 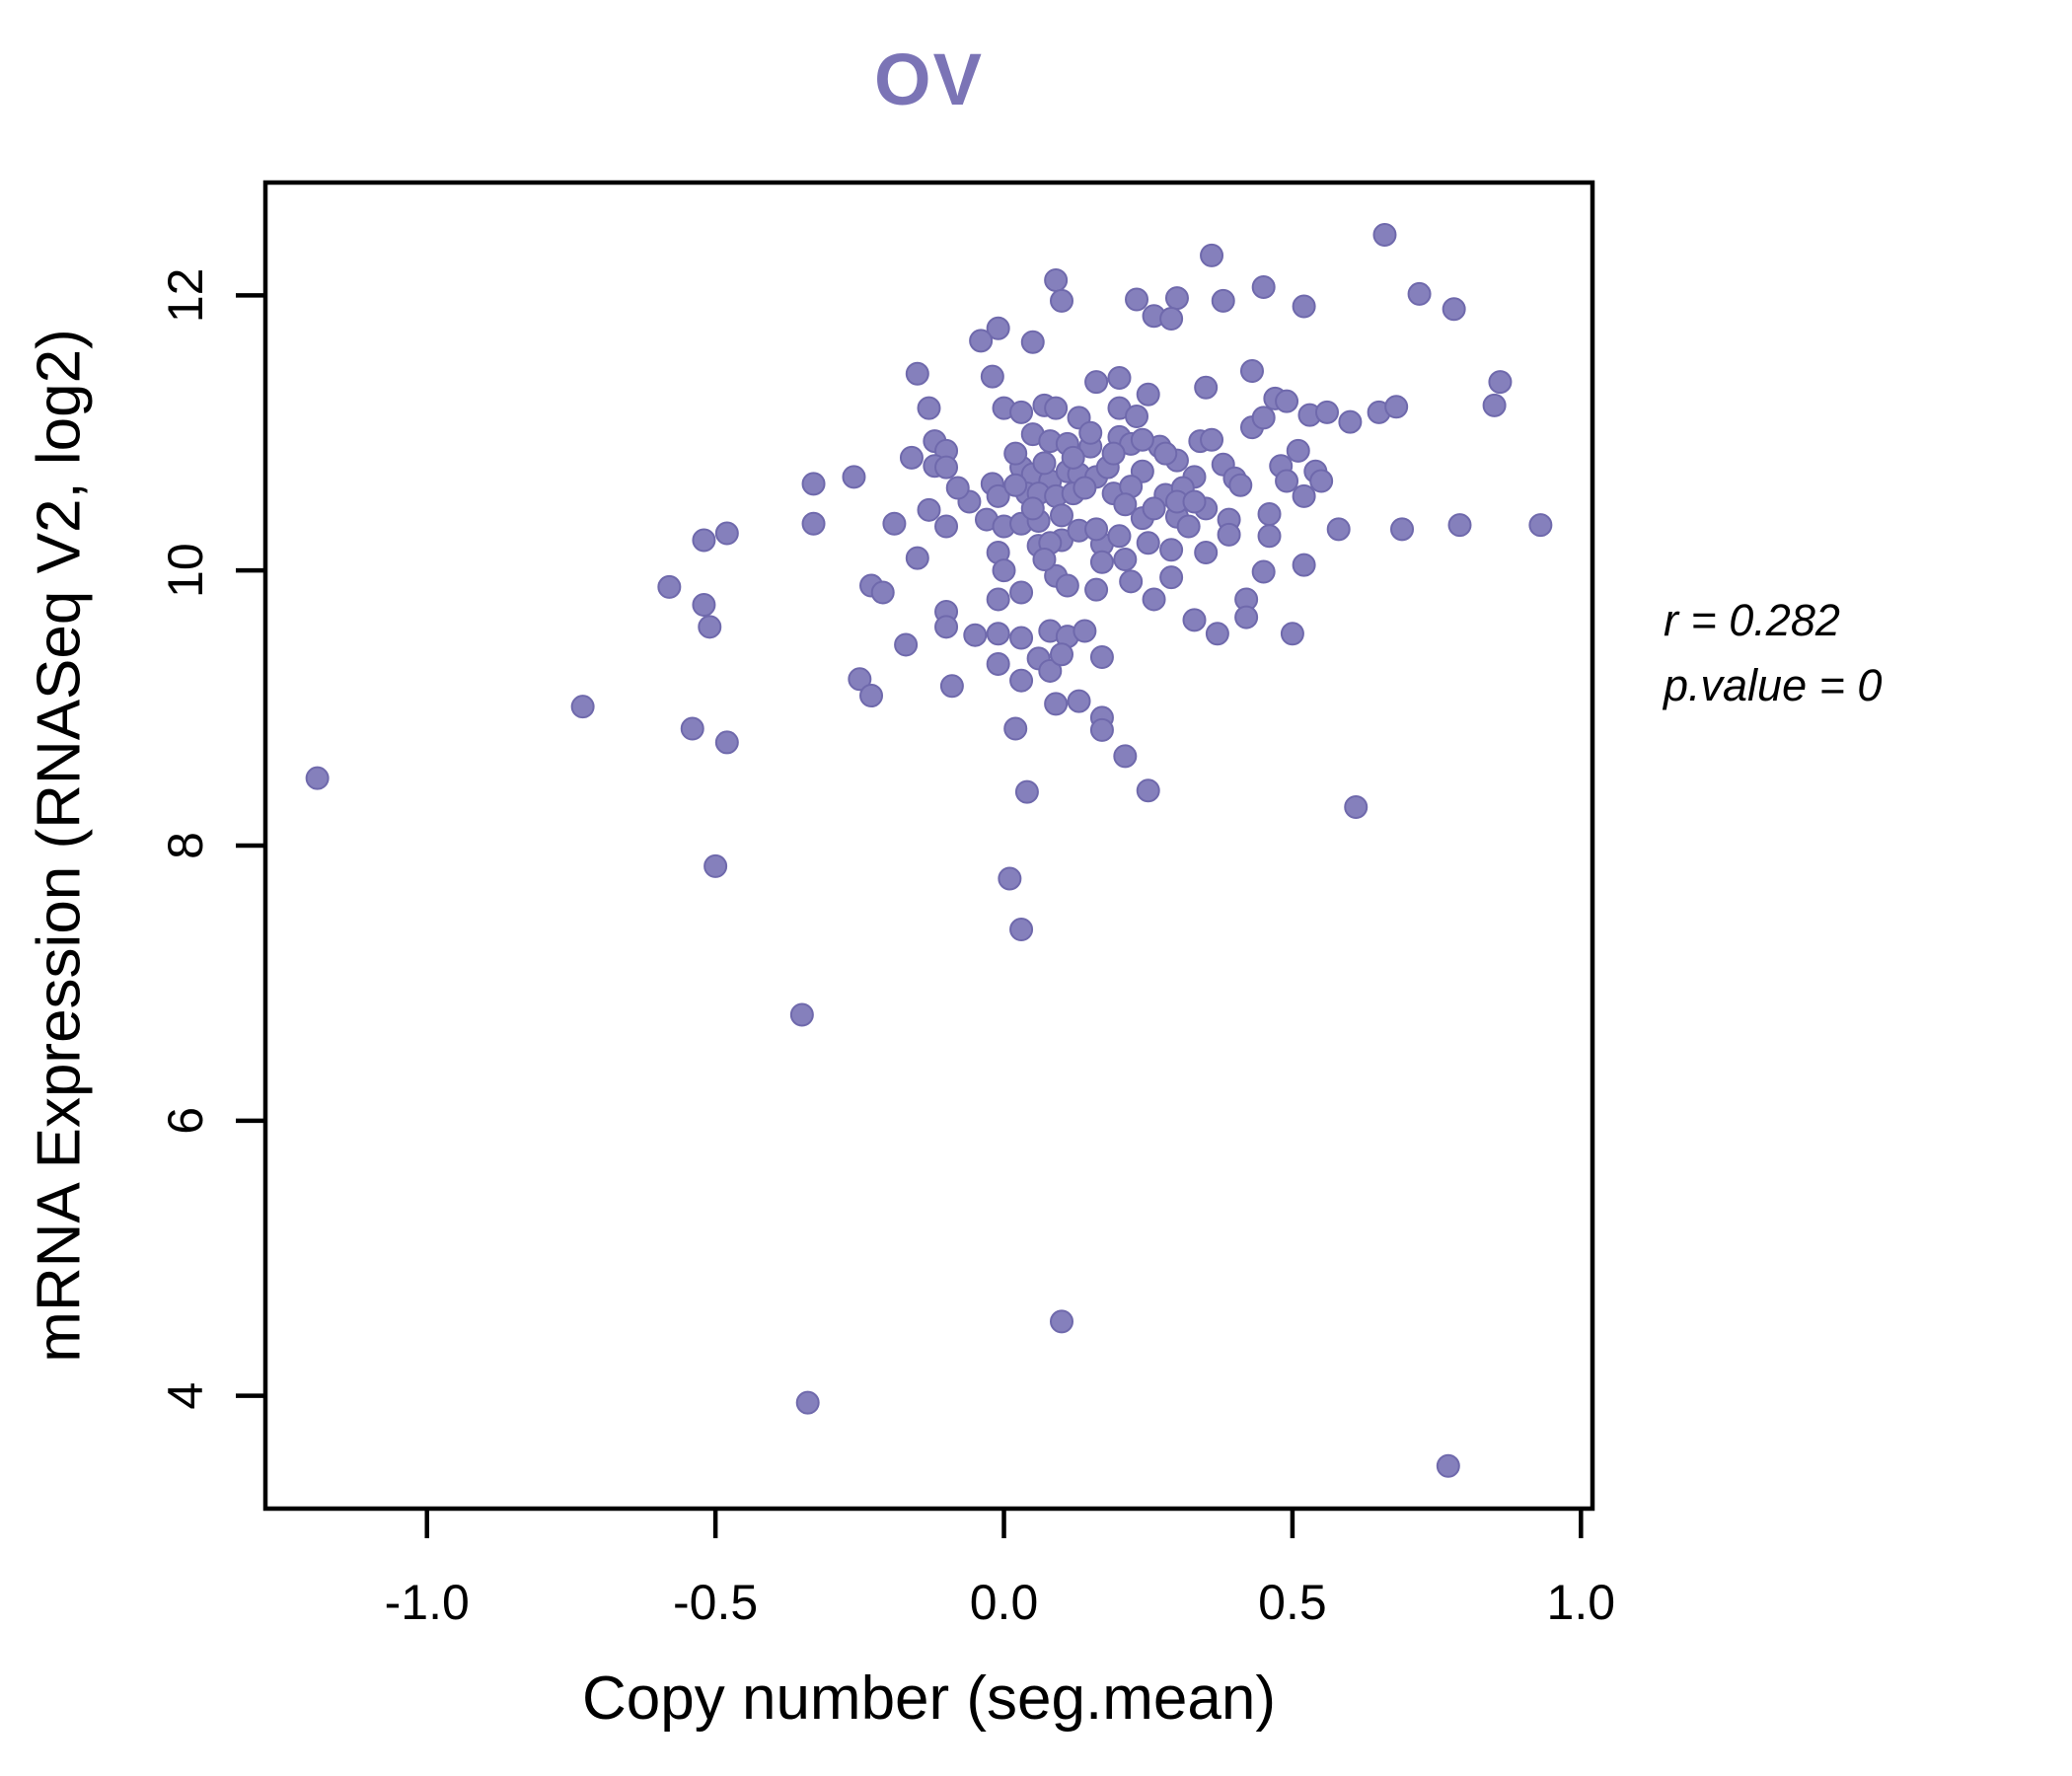 I want to click on chart-title: OV, so click(x=929, y=79).